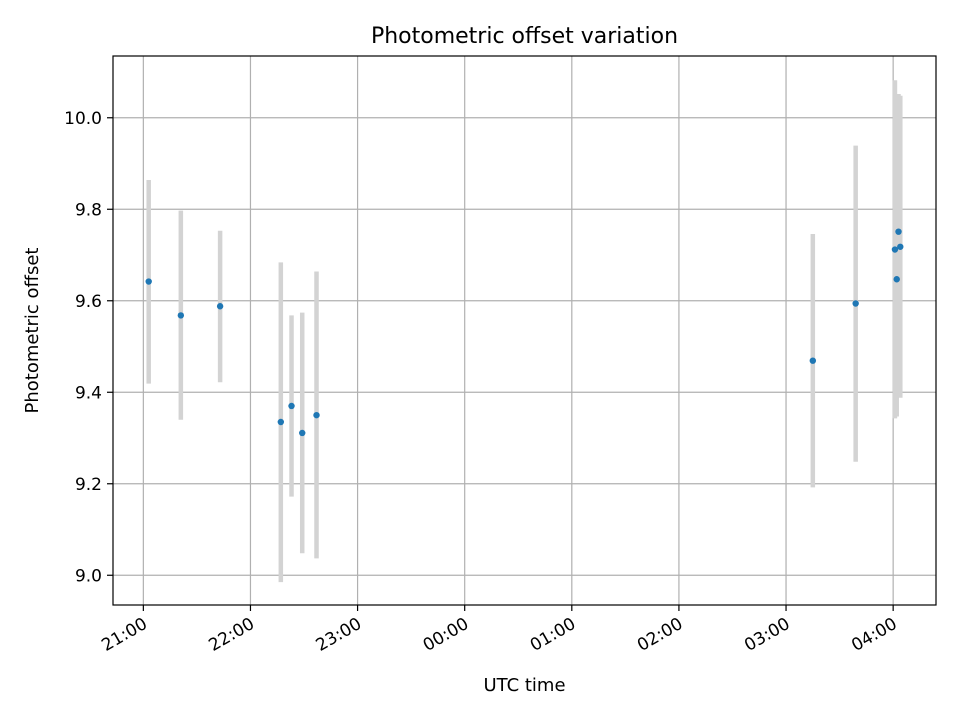 The width and height of the screenshot is (960, 724). I want to click on y-axis-ticks: 9.0 9.2 9.4 9.6 9.8 10.0, so click(88, 347).